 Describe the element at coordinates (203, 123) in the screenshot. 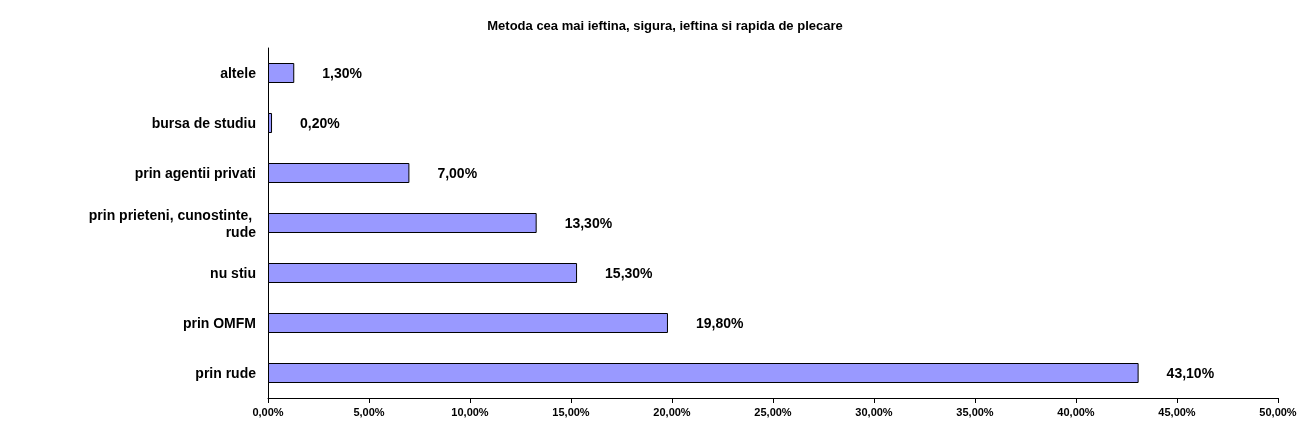

I see `y-tick-label: bursa de studiu` at that location.